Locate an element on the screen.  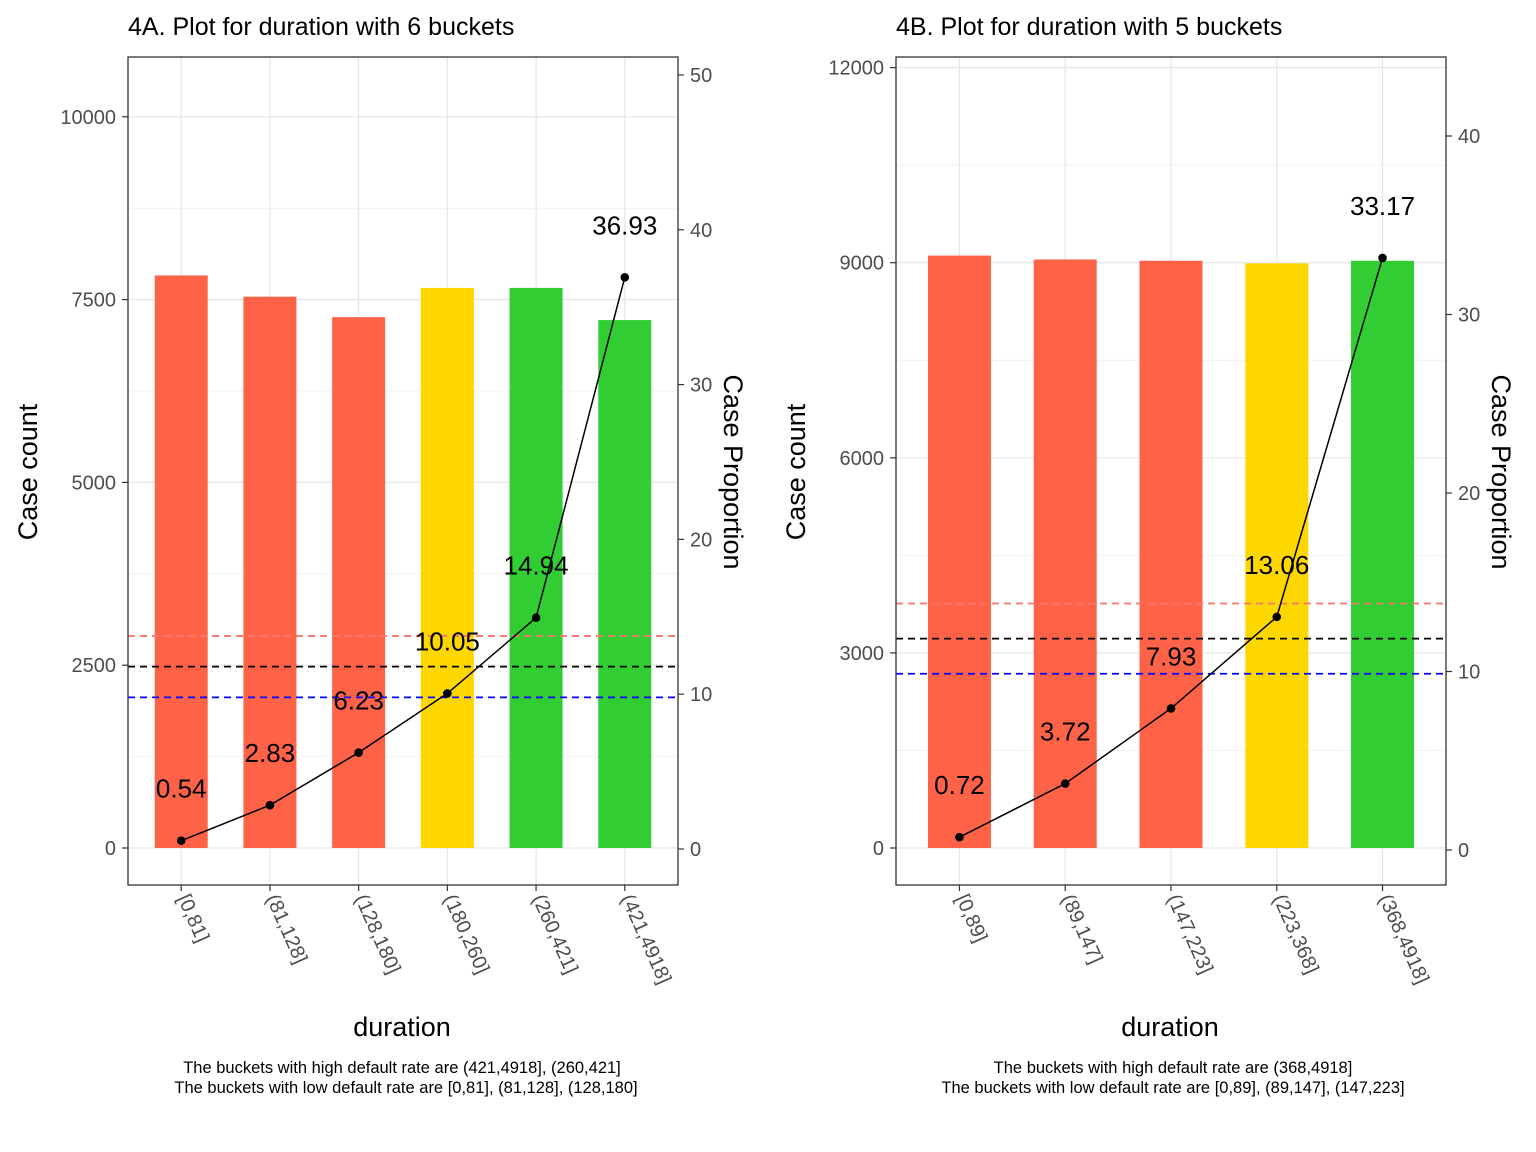
chart-4a-y2-tick-label: 50 is located at coordinates (701, 76).